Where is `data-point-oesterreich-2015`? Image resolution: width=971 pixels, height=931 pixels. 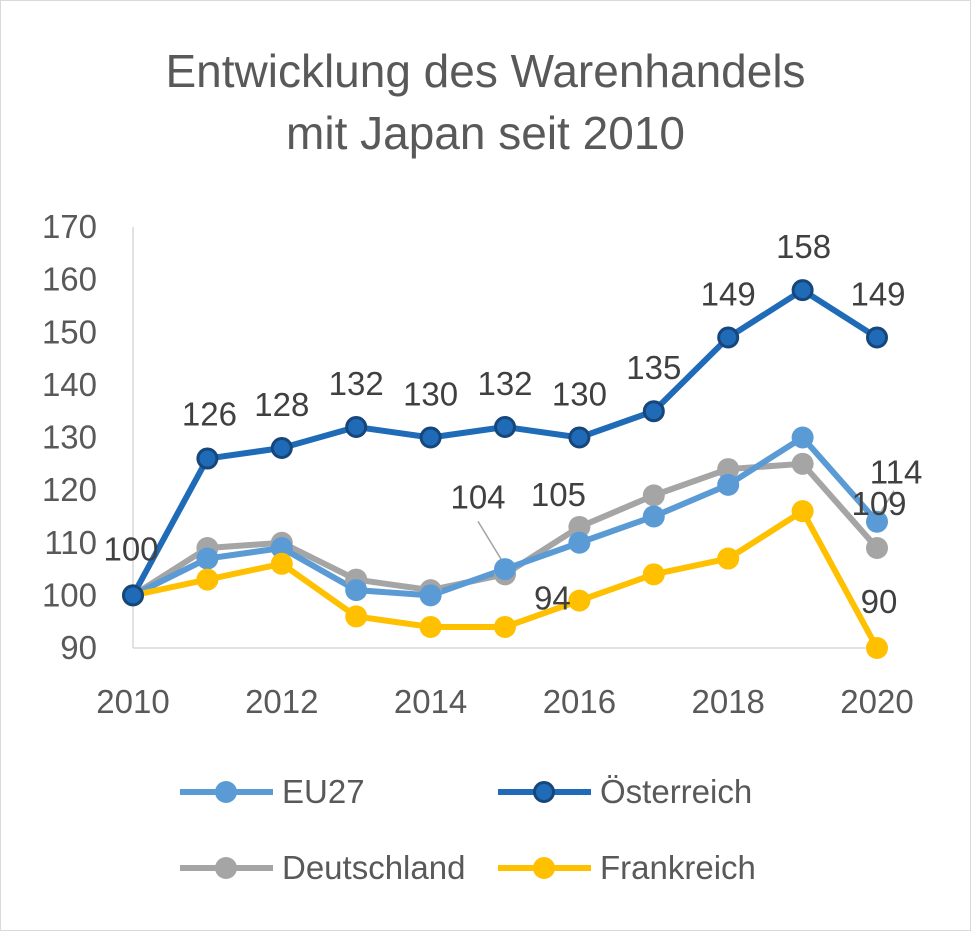
data-point-oesterreich-2015 is located at coordinates (505, 426).